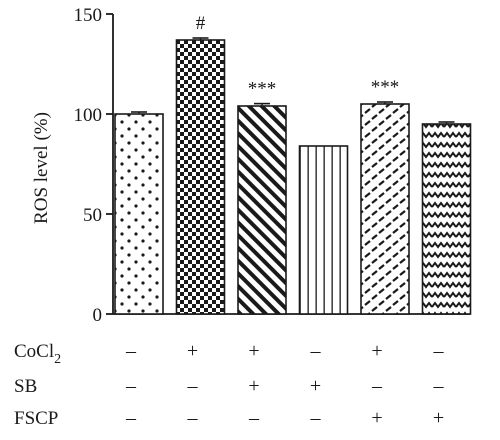 This screenshot has width=500, height=440. Describe the element at coordinates (201, 23) in the screenshot. I see `significance-label: #` at that location.